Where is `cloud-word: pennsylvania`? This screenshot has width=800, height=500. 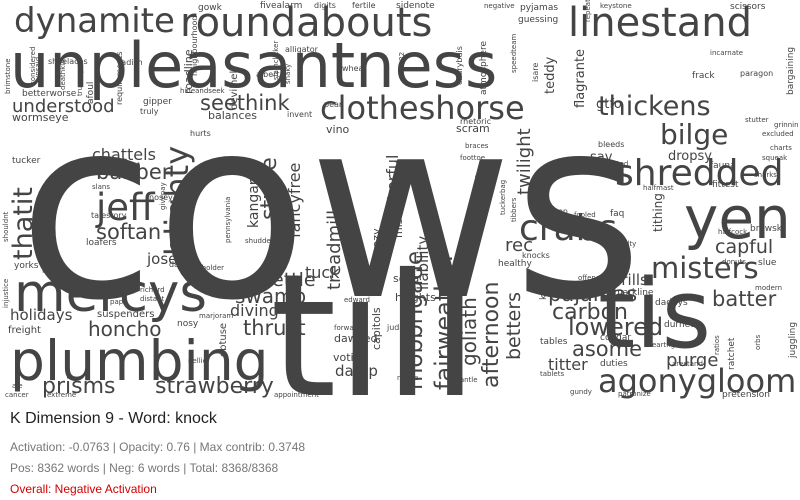 cloud-word: pennsylvania is located at coordinates (228, 220).